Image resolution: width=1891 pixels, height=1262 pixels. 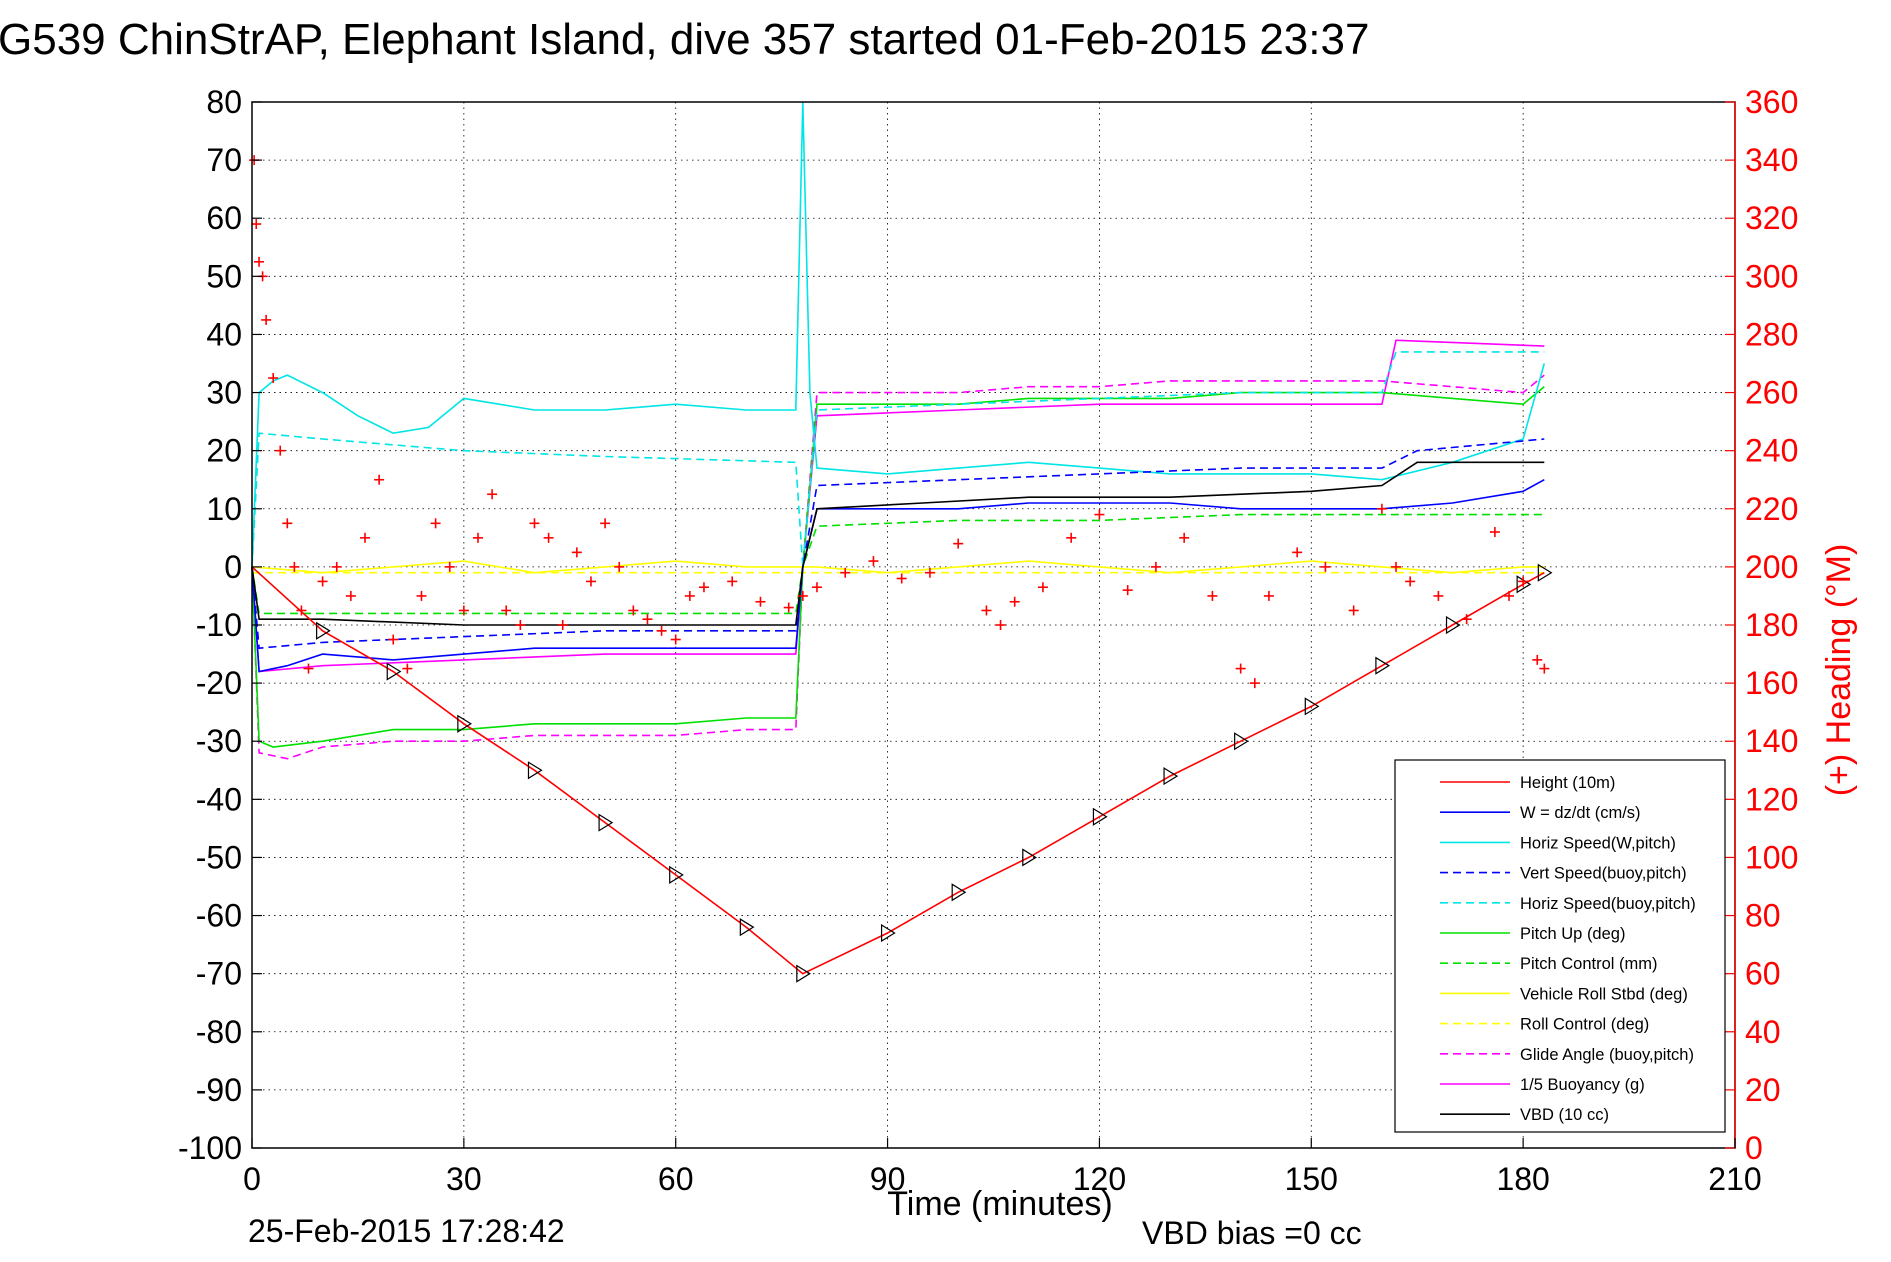 What do you see at coordinates (224, 160) in the screenshot?
I see `left-tick-label: 70` at bounding box center [224, 160].